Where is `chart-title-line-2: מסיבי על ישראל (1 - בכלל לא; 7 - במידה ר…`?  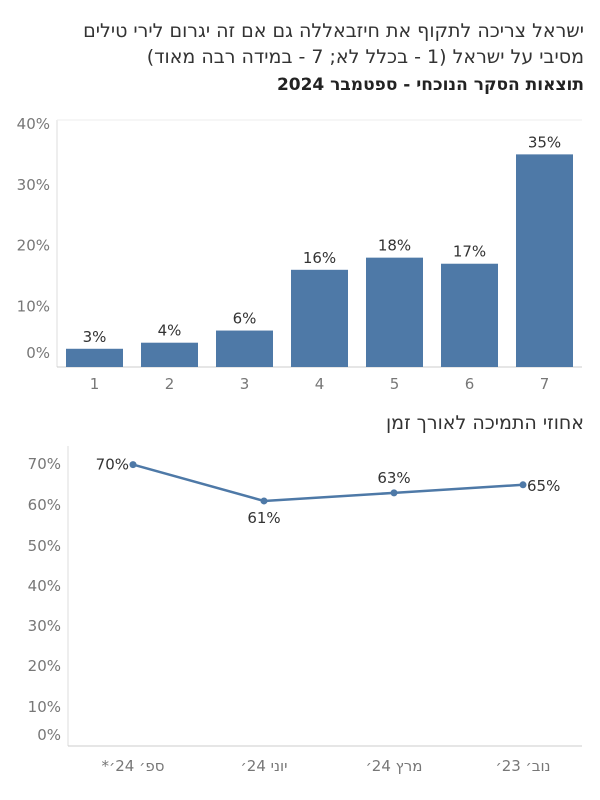 chart-title-line-2: מסיבי על ישראל (1 - בכלל לא; 7 - במידה ר… is located at coordinates (365, 57).